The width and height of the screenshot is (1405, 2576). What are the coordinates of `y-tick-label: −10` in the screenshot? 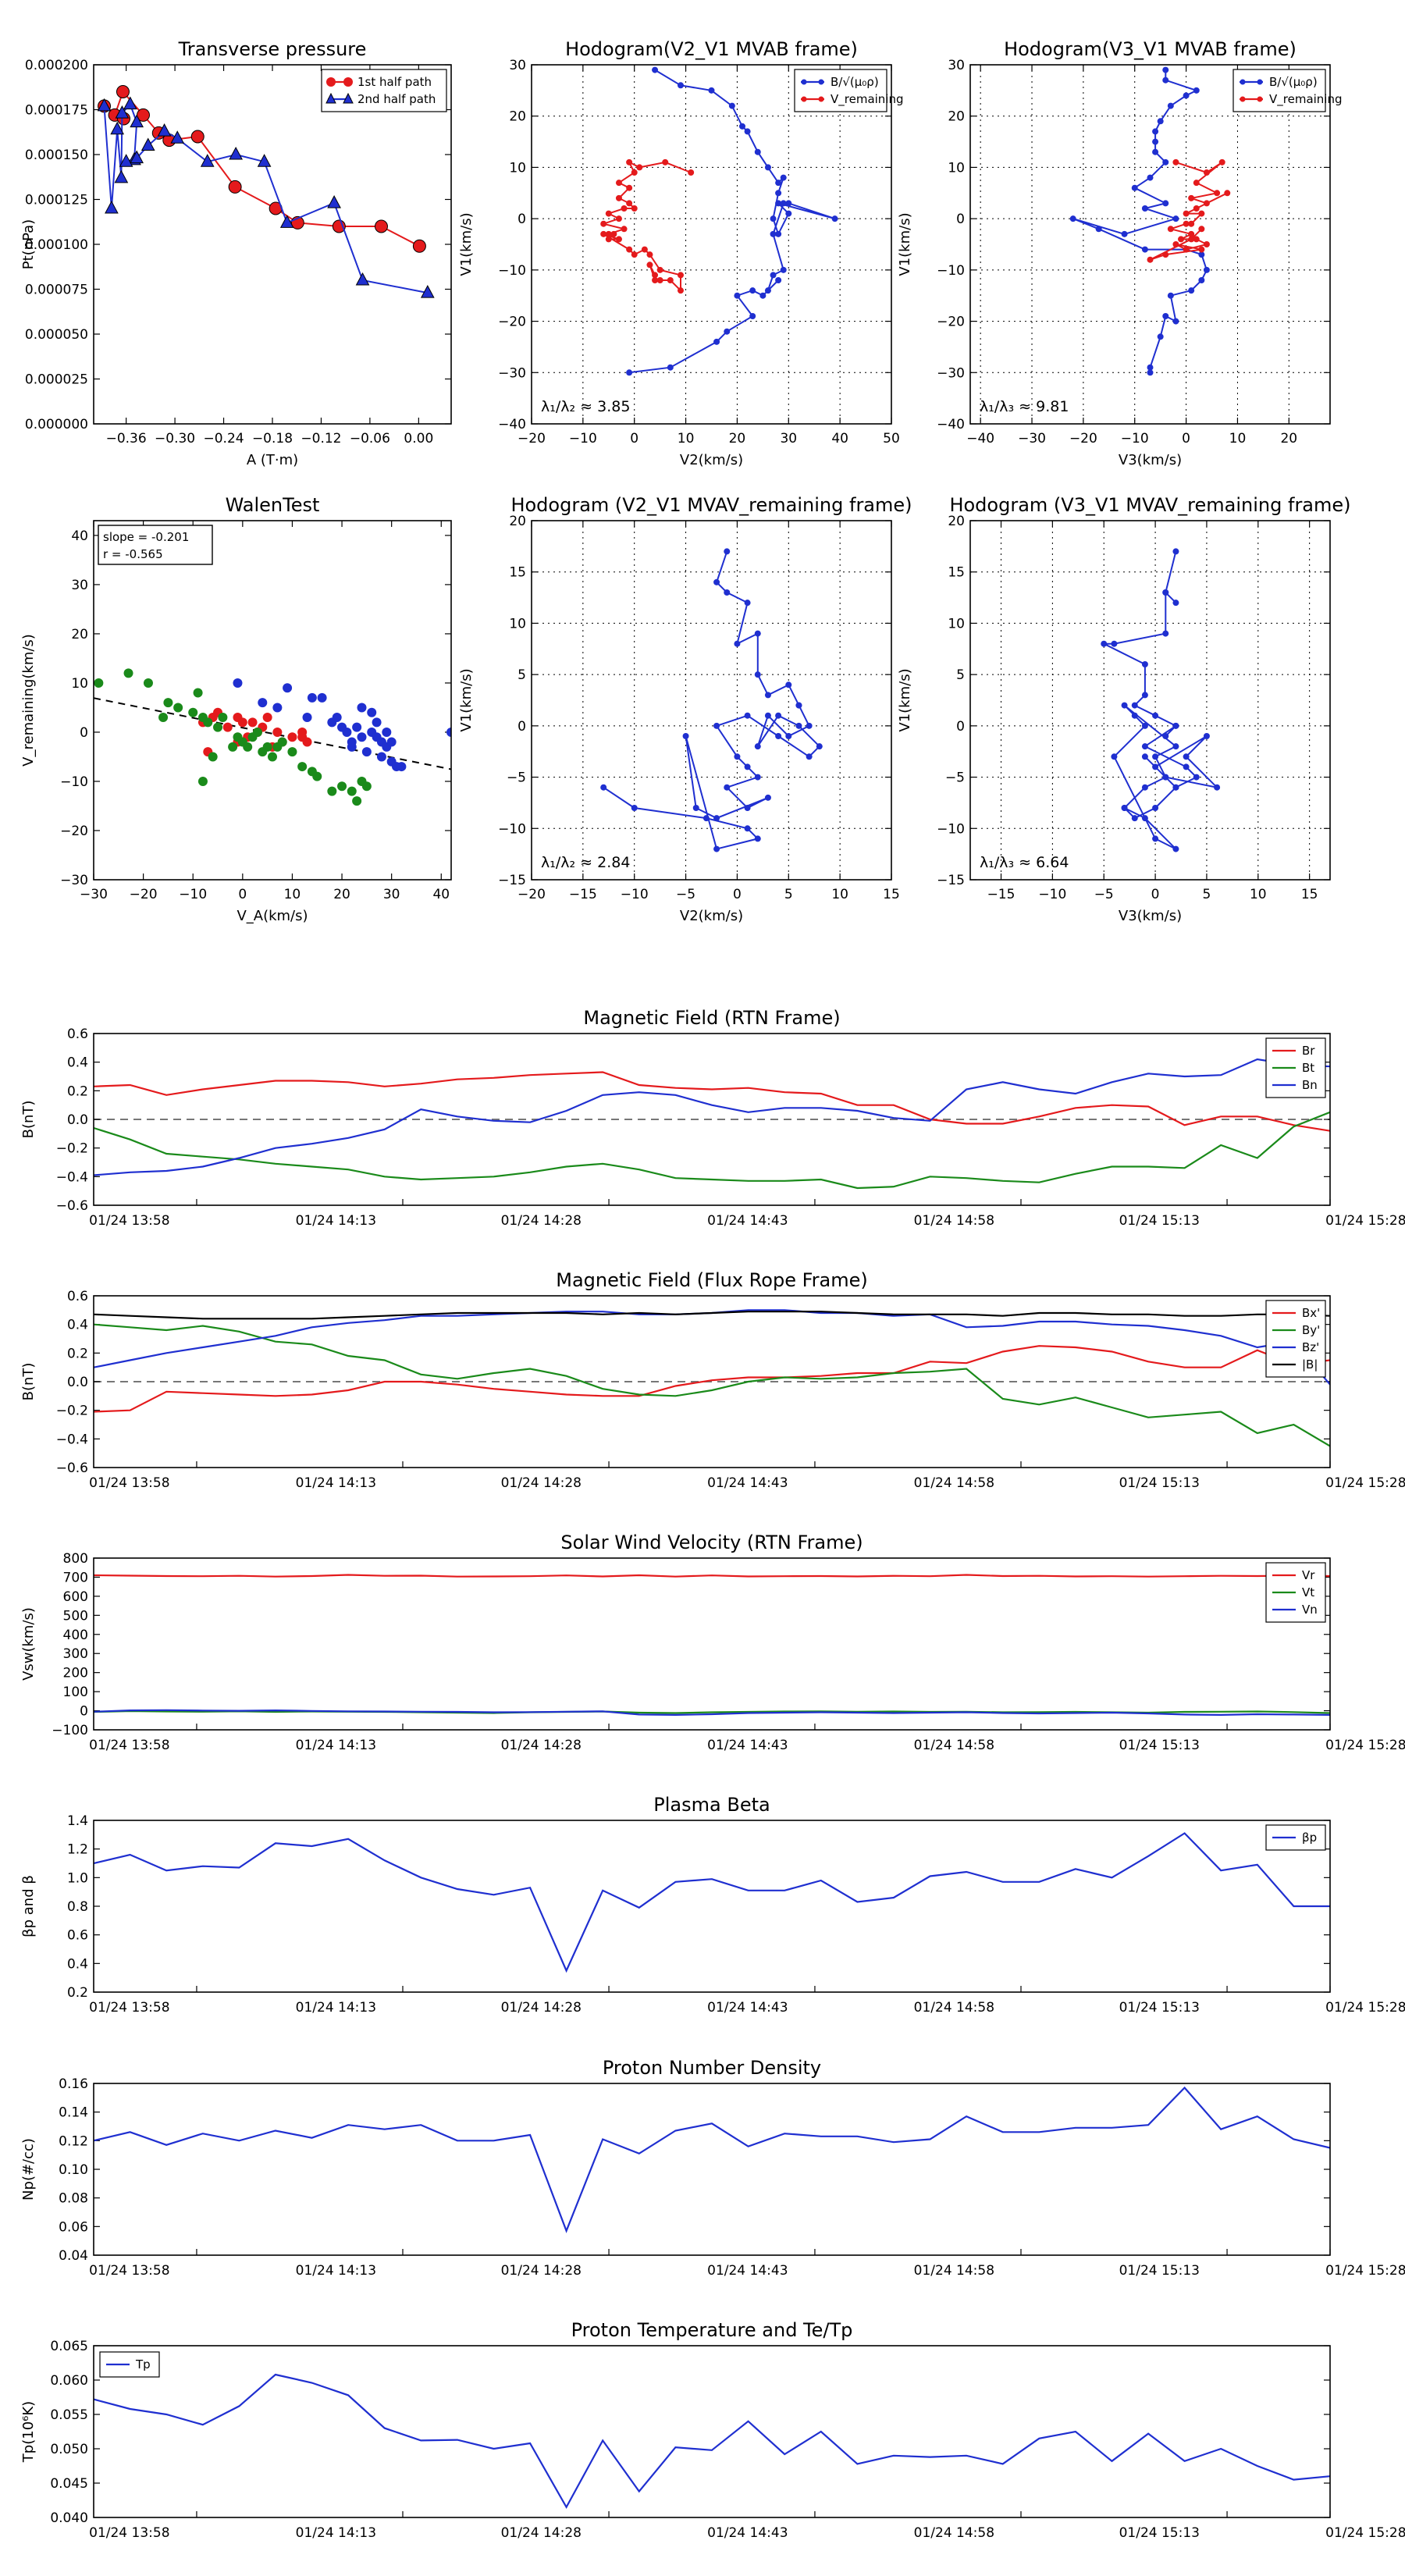 It's located at (512, 829).